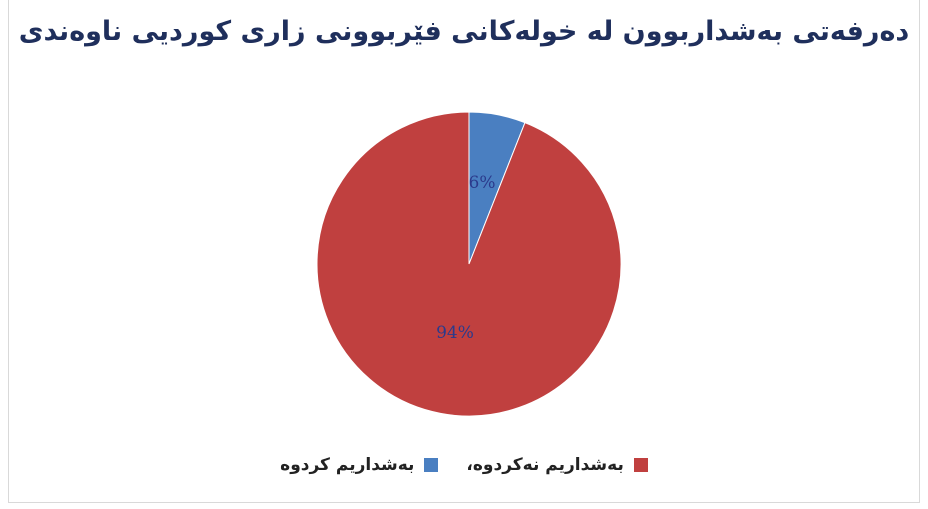  I want to click on pie-data-label-1: 94%, so click(455, 333).